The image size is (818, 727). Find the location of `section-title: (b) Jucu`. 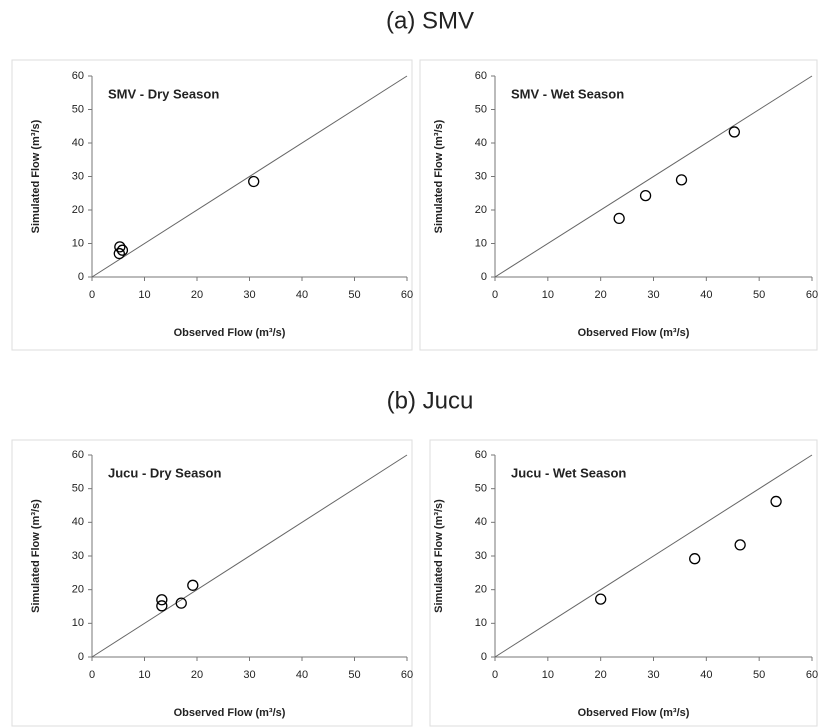

section-title: (b) Jucu is located at coordinates (430, 400).